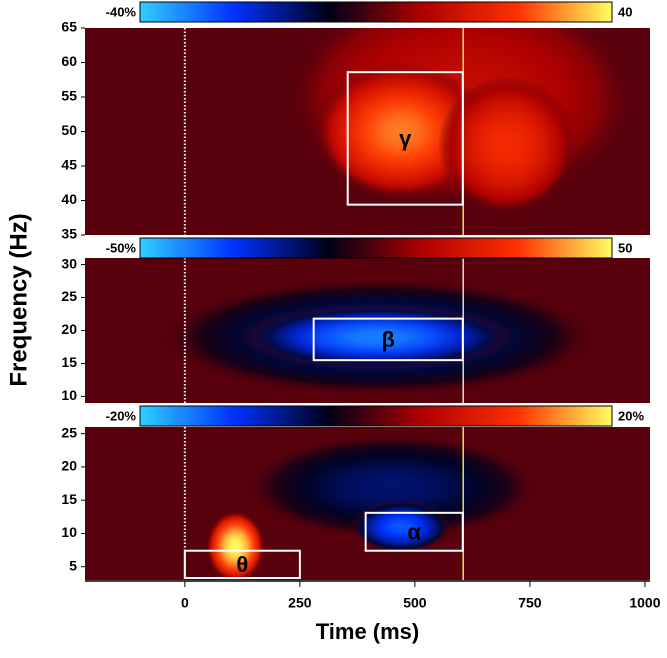 Image resolution: width=667 pixels, height=658 pixels. What do you see at coordinates (69, 96) in the screenshot?
I see `y-tick-label: 55` at bounding box center [69, 96].